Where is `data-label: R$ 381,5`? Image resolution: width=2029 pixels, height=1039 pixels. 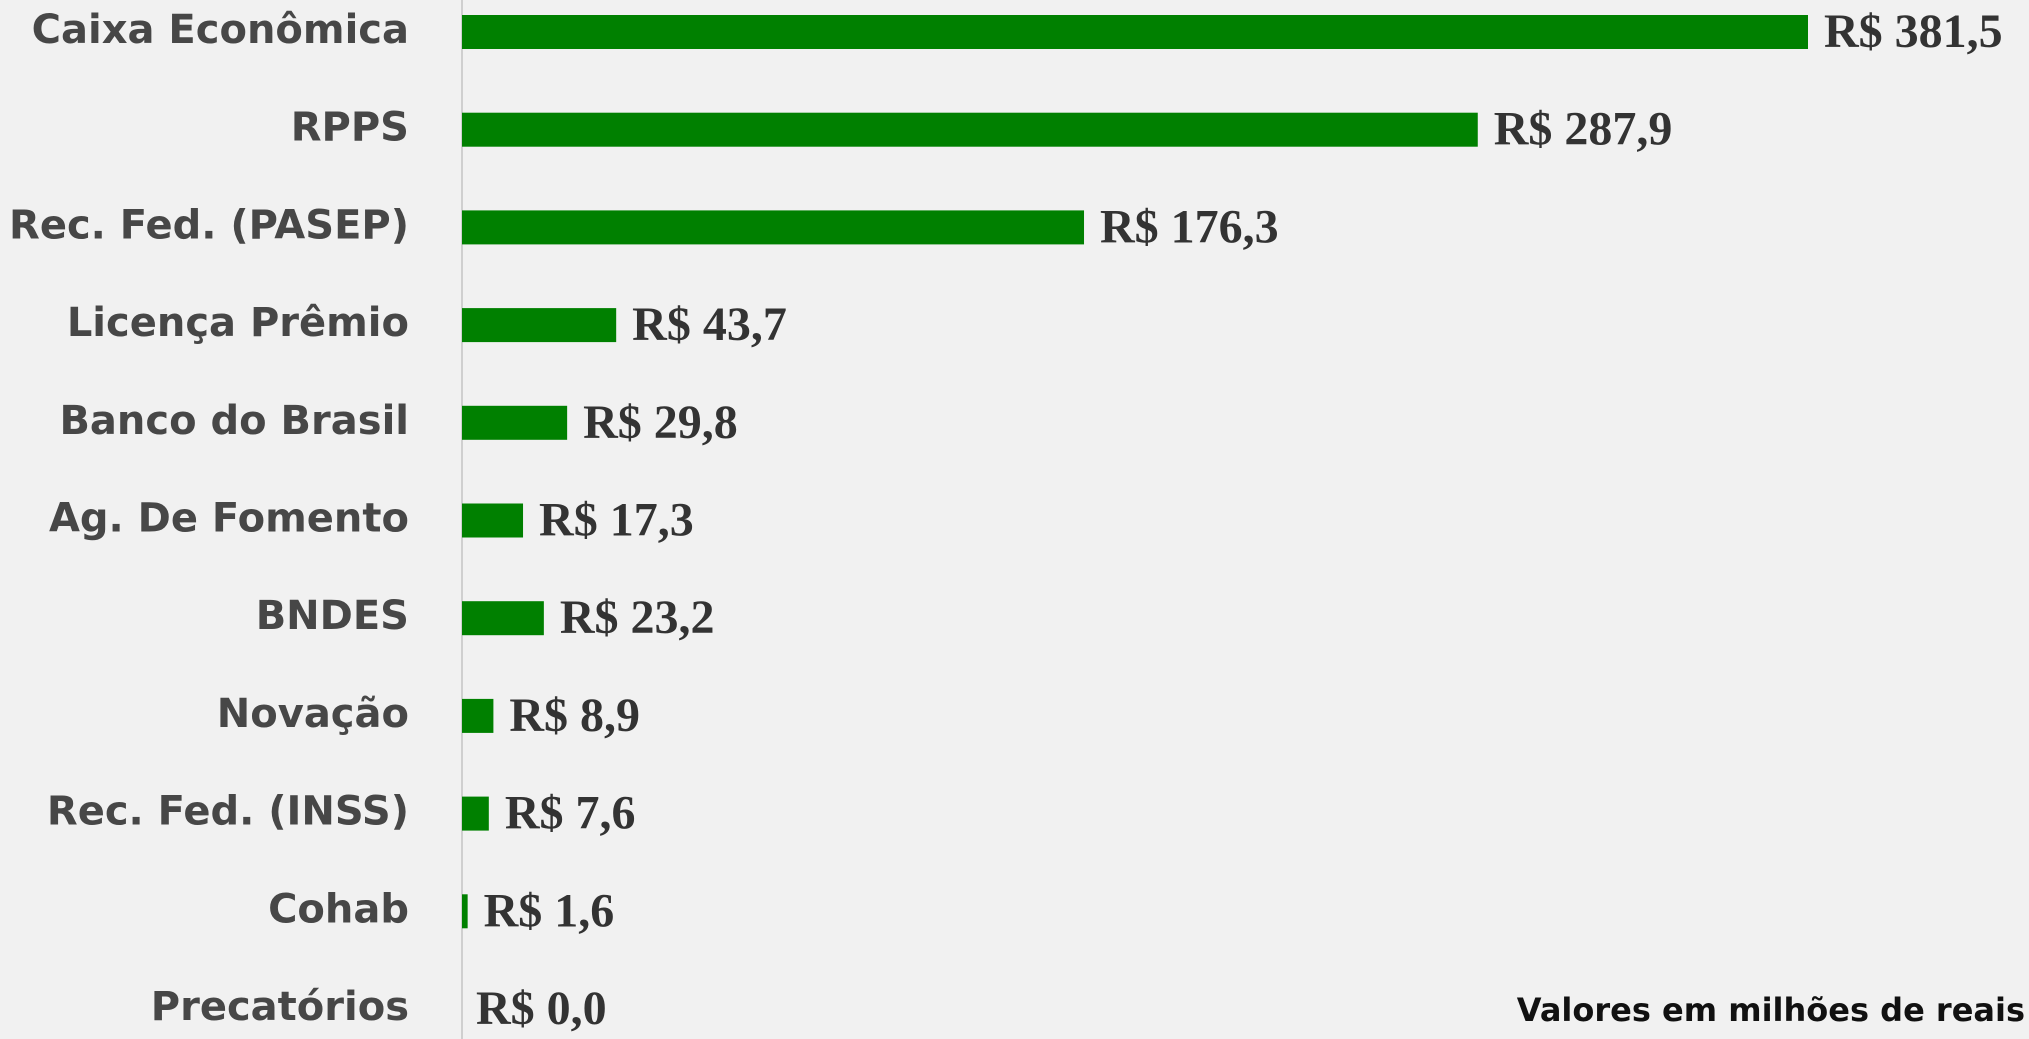 data-label: R$ 381,5 is located at coordinates (1913, 31).